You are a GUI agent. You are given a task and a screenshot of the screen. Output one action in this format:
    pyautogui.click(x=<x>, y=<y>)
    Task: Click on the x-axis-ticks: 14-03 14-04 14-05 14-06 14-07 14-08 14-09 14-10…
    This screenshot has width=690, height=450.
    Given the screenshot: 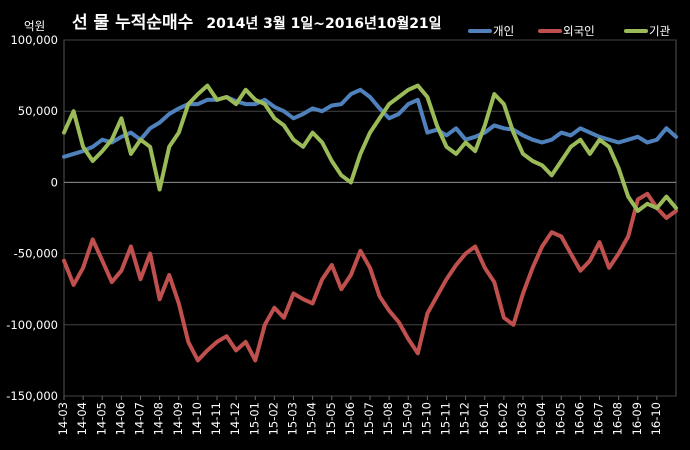 What is the action you would take?
    pyautogui.click(x=359, y=415)
    